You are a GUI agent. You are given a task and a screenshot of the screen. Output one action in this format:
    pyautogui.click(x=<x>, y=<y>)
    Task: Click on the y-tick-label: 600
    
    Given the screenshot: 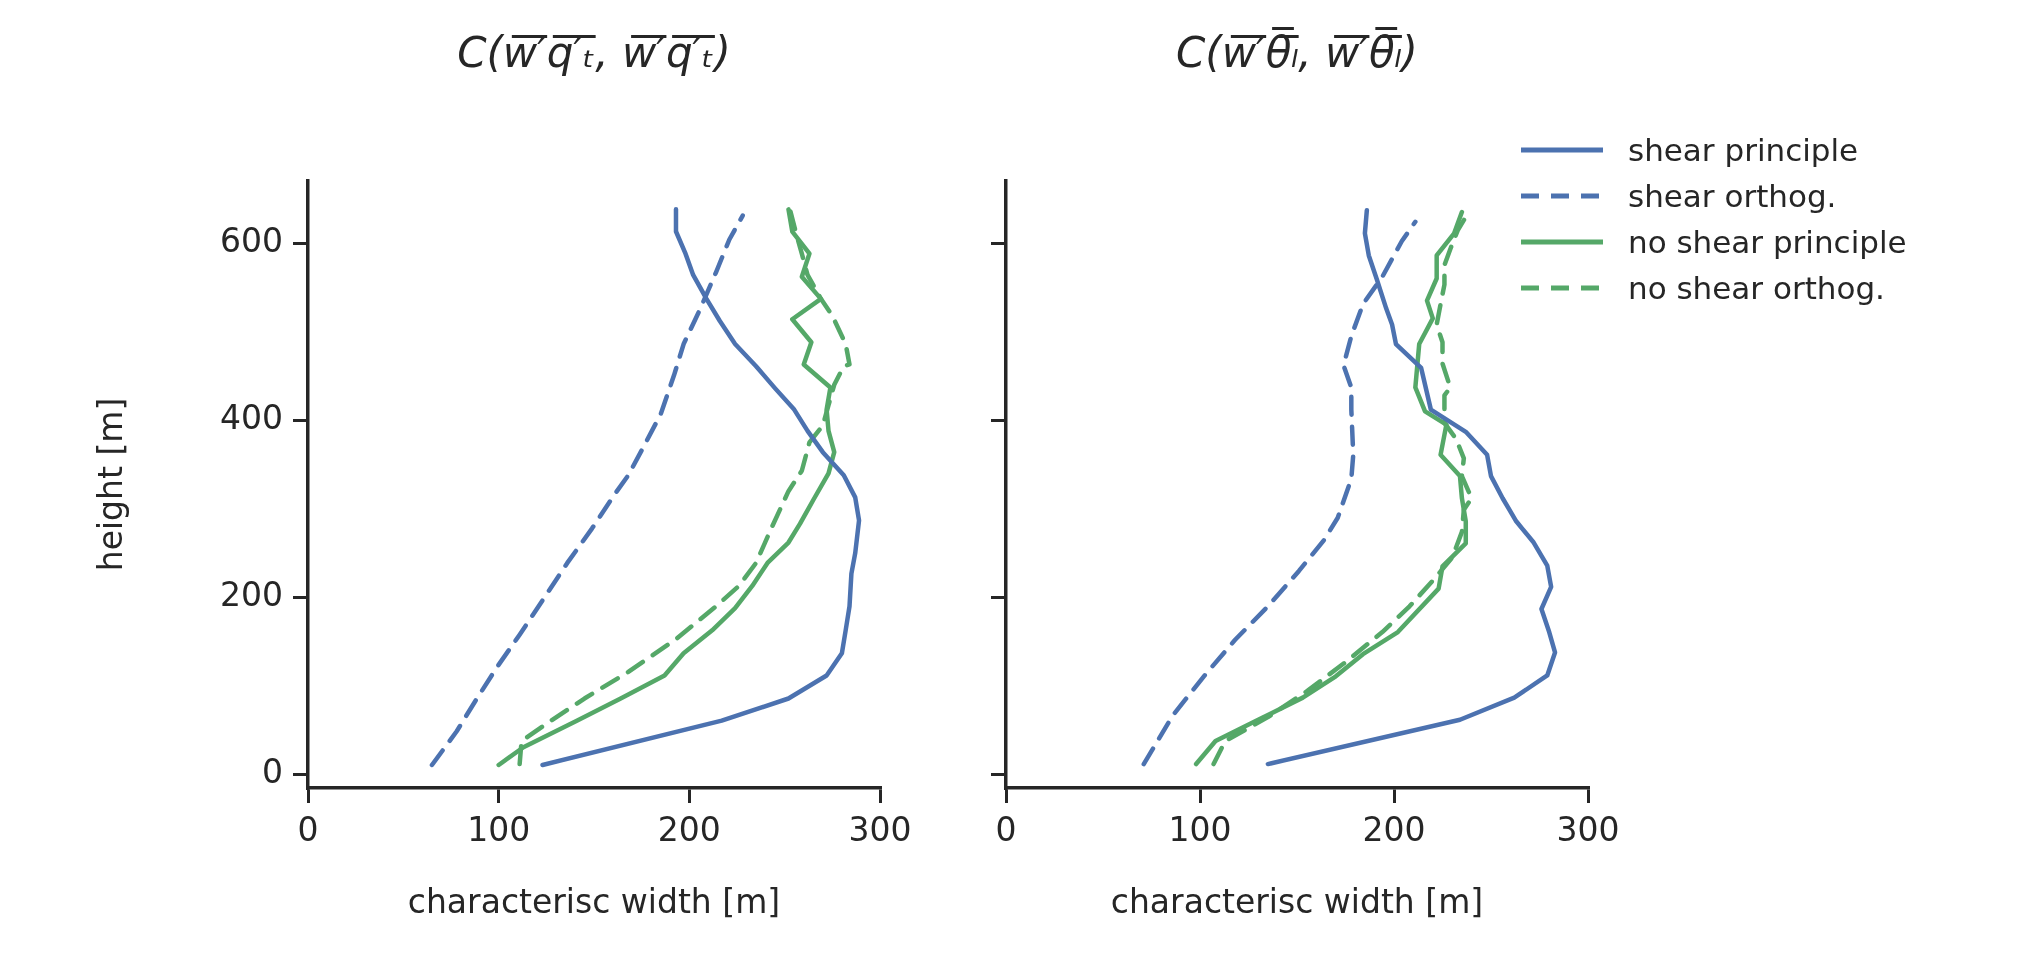 What is the action you would take?
    pyautogui.click(x=251, y=240)
    